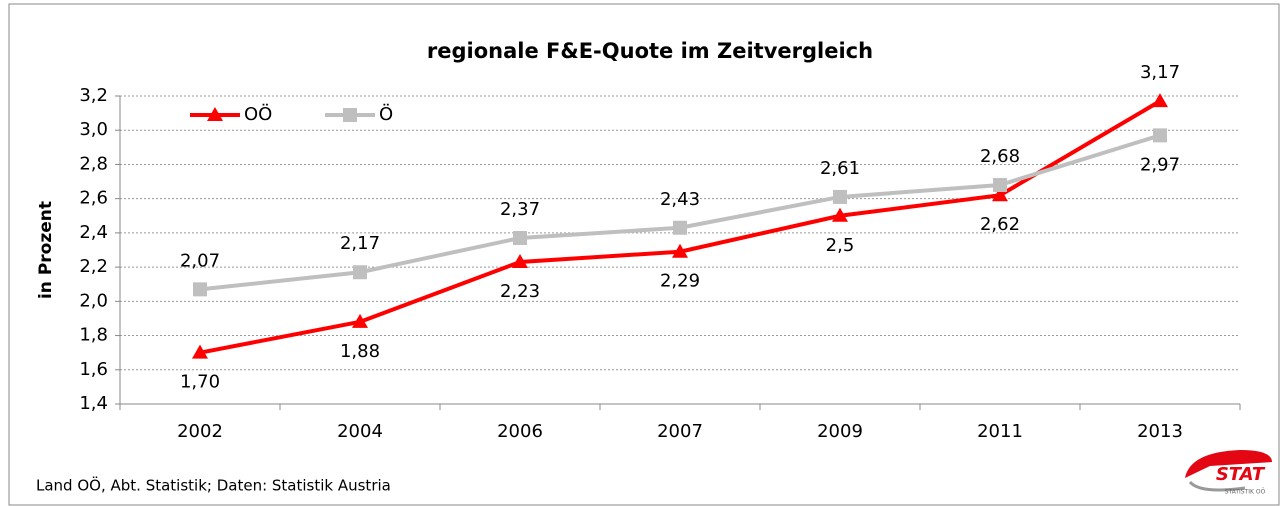 This screenshot has height=506, width=1284. I want to click on data-label: 2,29, so click(680, 281).